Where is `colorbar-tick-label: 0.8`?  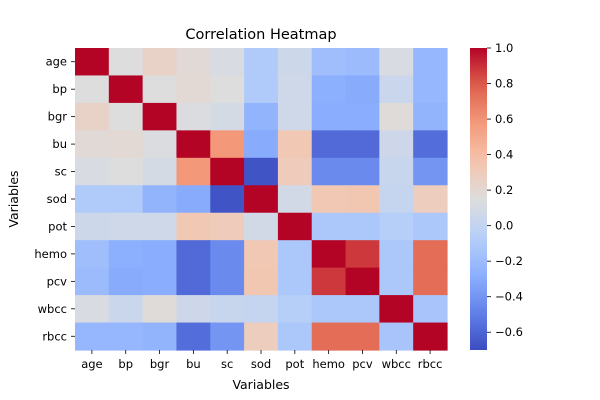
colorbar-tick-label: 0.8 is located at coordinates (504, 84).